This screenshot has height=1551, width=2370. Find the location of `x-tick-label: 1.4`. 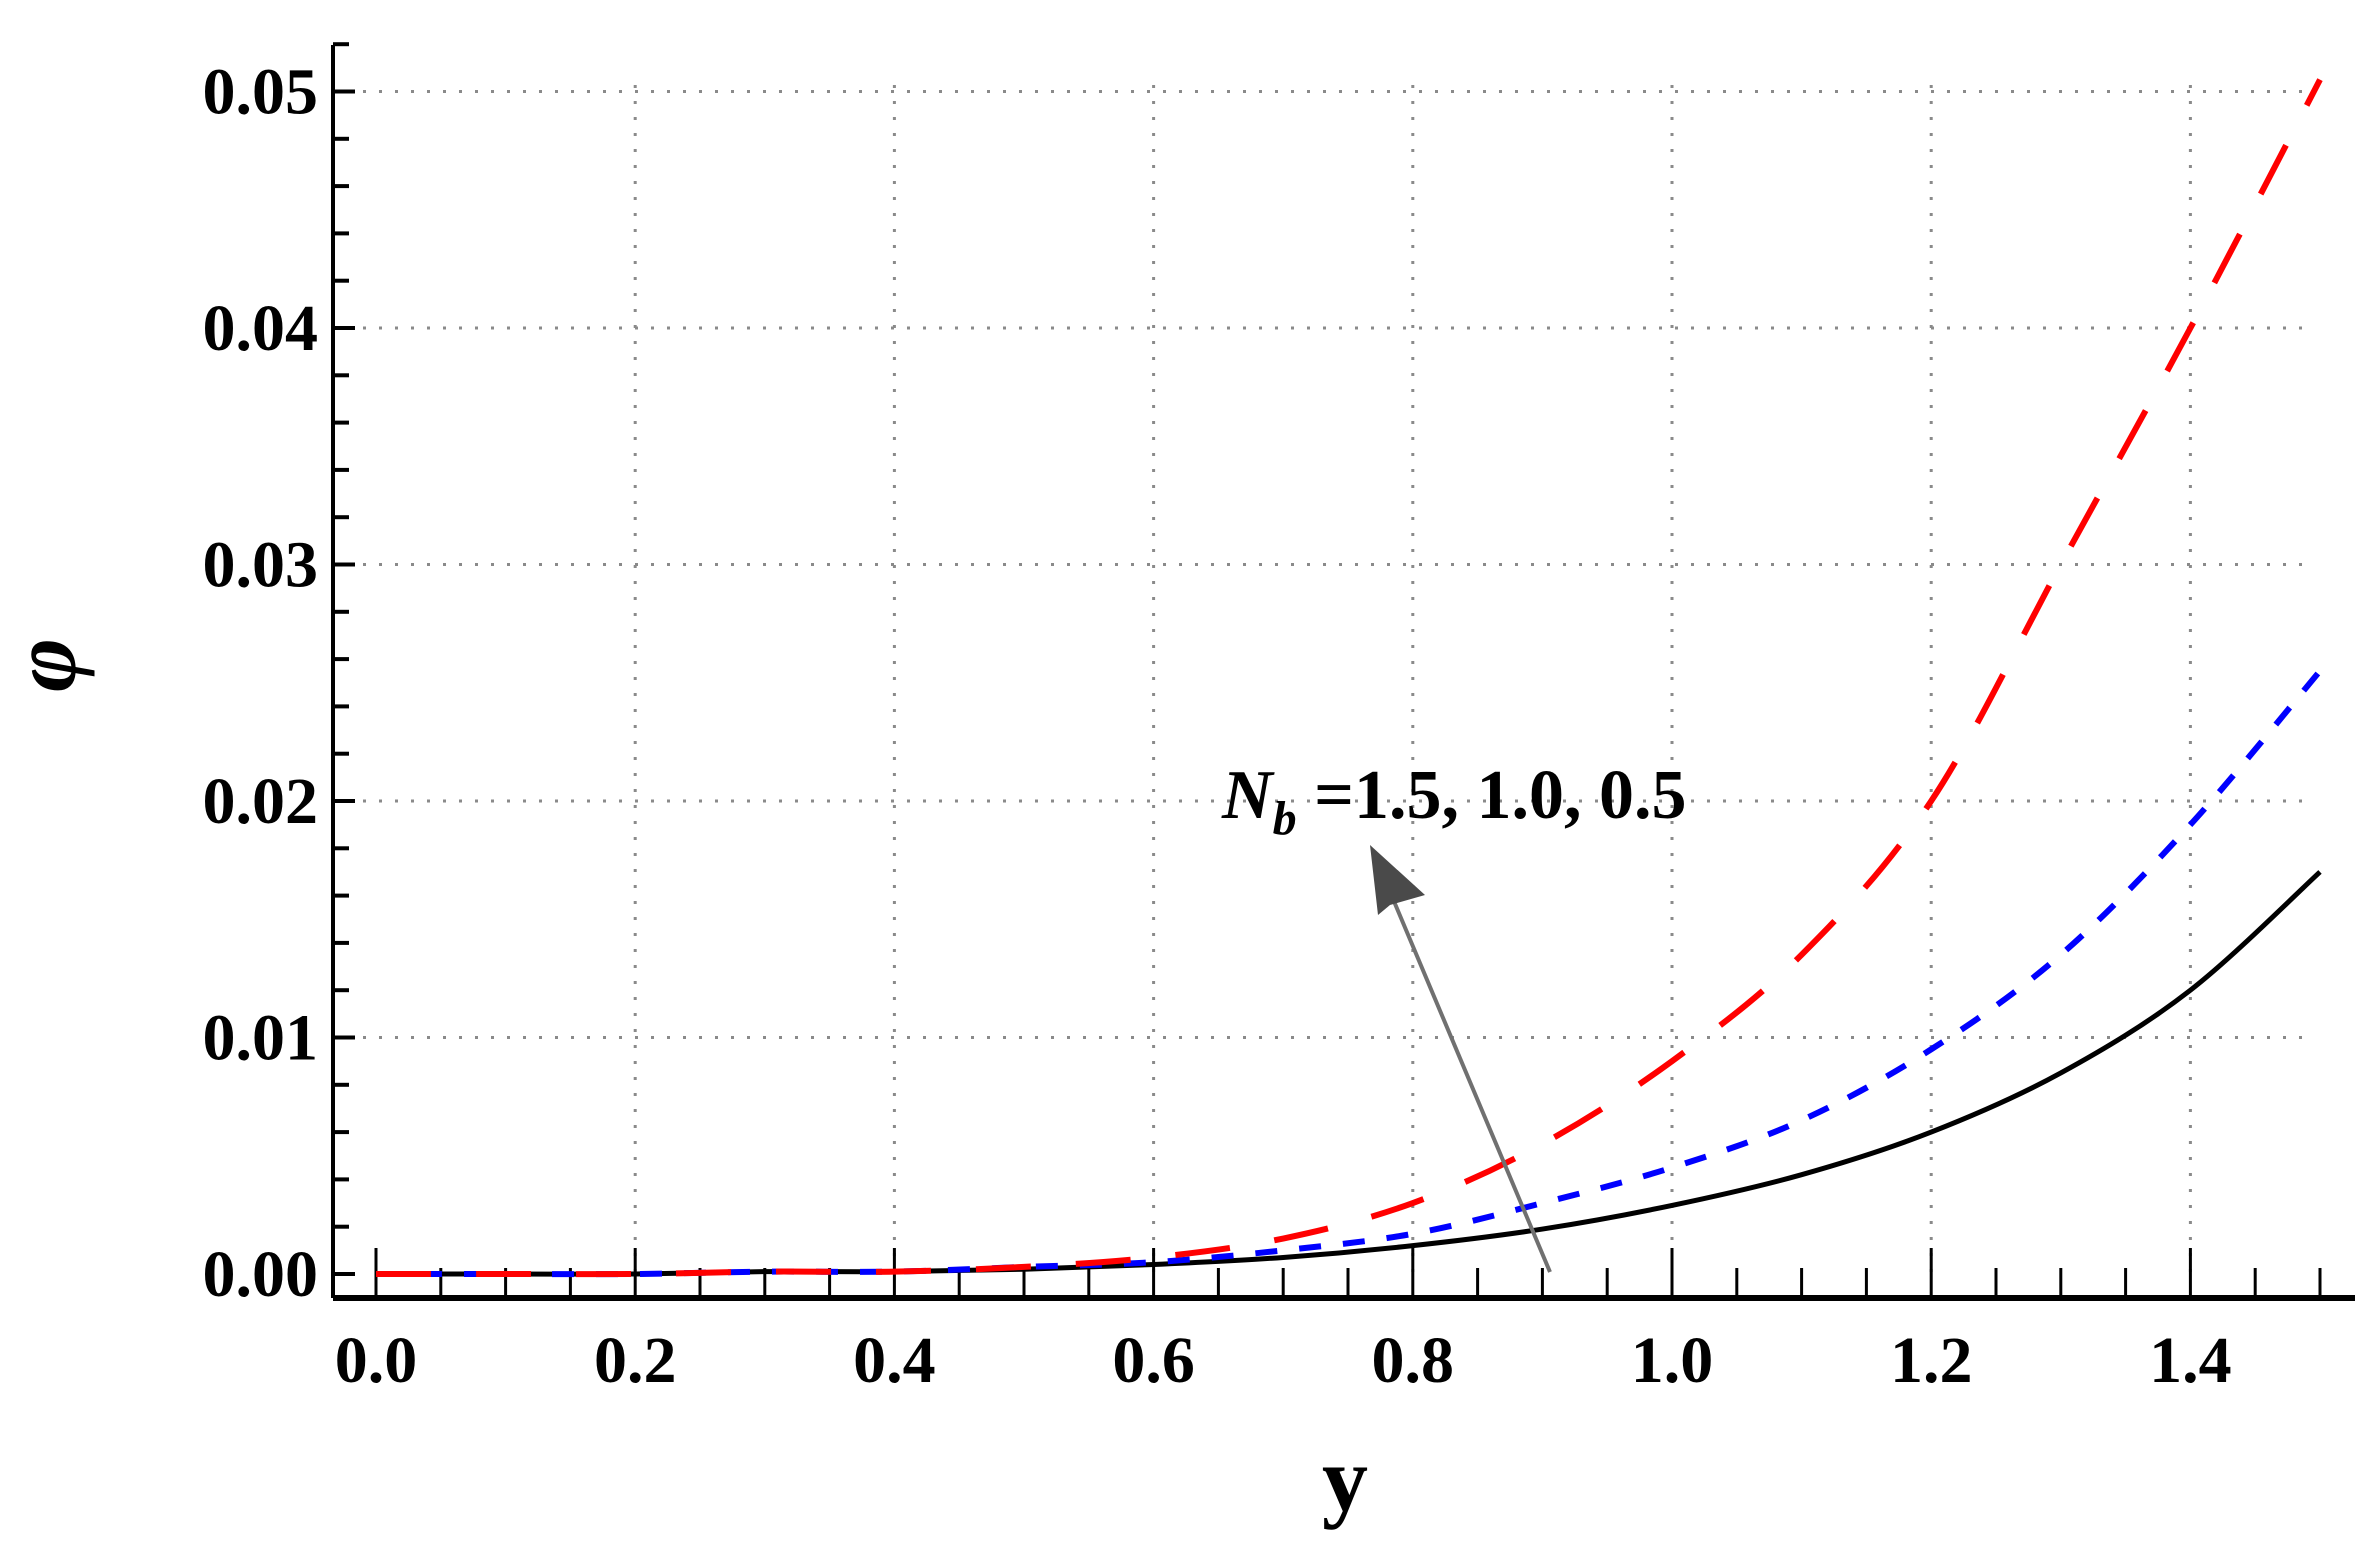

x-tick-label: 1.4 is located at coordinates (2190, 1360).